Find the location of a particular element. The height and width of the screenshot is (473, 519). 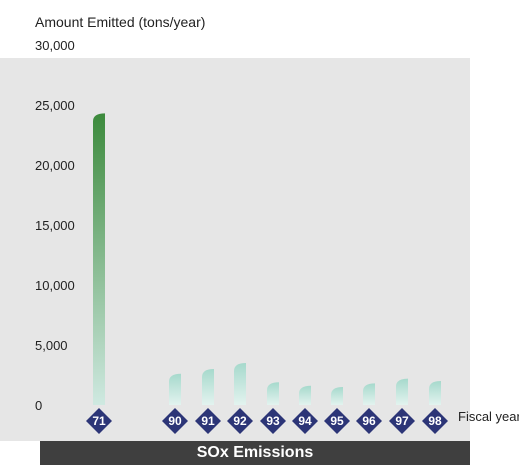

x-tick-label: 96 is located at coordinates (369, 421).